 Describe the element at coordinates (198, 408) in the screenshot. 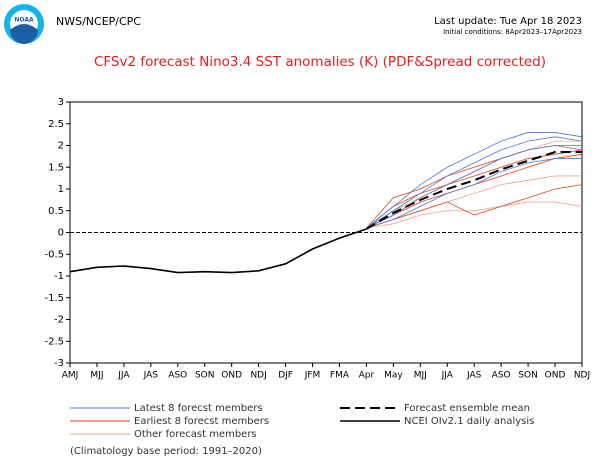

I see `legend-label: Latest 8 forecst members` at that location.